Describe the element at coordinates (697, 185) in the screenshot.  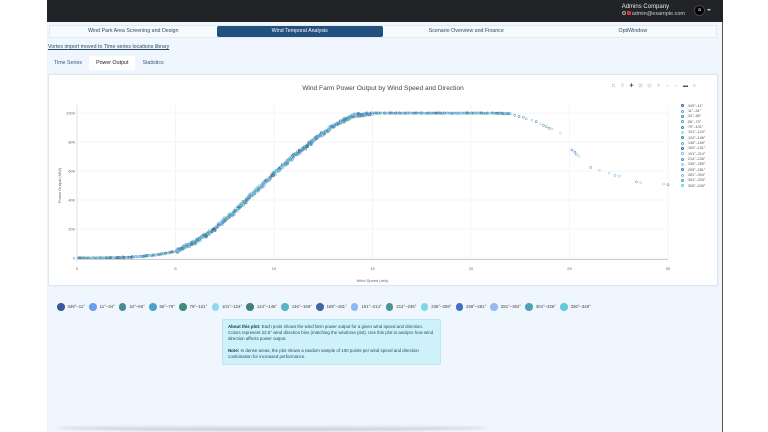
I see `legend-label: 326°–349°` at that location.